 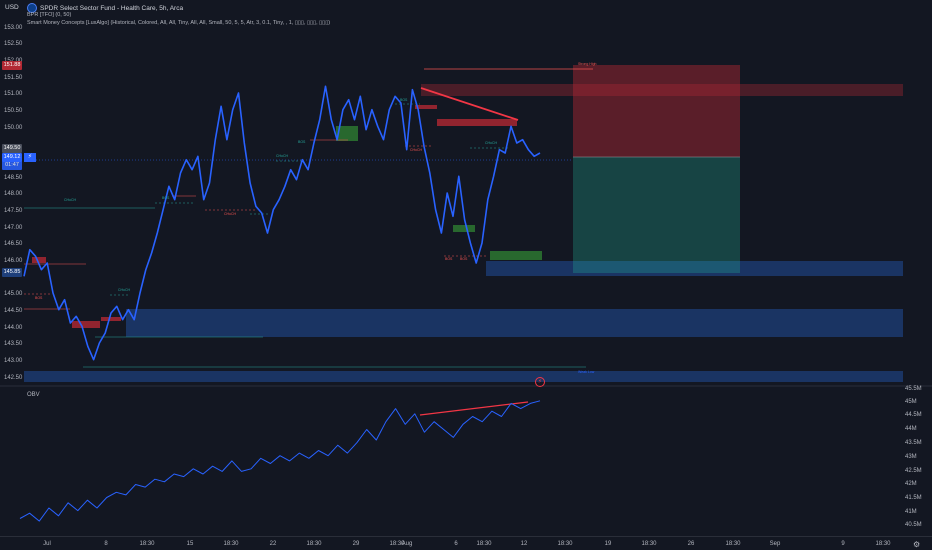 What do you see at coordinates (13, 78) in the screenshot?
I see `price-axis-label: 151.50` at bounding box center [13, 78].